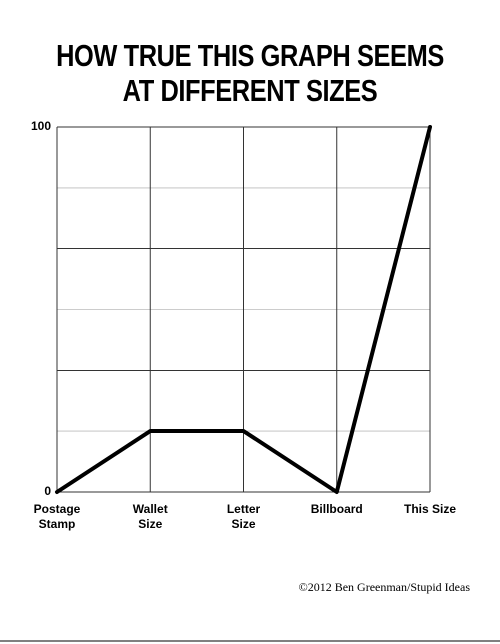  What do you see at coordinates (47, 491) in the screenshot?
I see `y-tick-label: 0` at bounding box center [47, 491].